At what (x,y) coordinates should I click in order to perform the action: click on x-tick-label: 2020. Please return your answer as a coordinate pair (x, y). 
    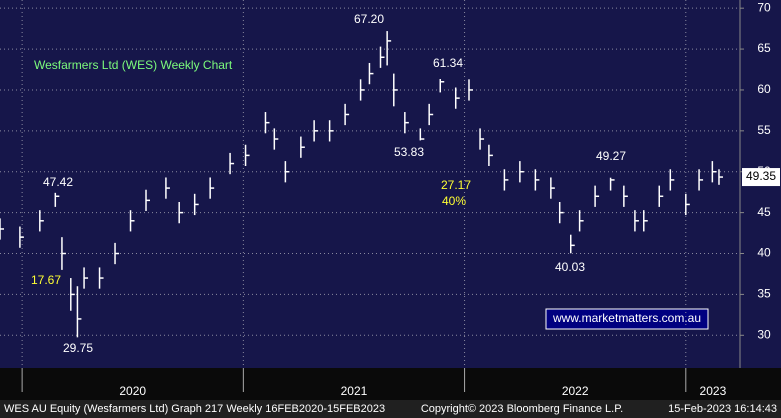
    Looking at the image, I should click on (132, 391).